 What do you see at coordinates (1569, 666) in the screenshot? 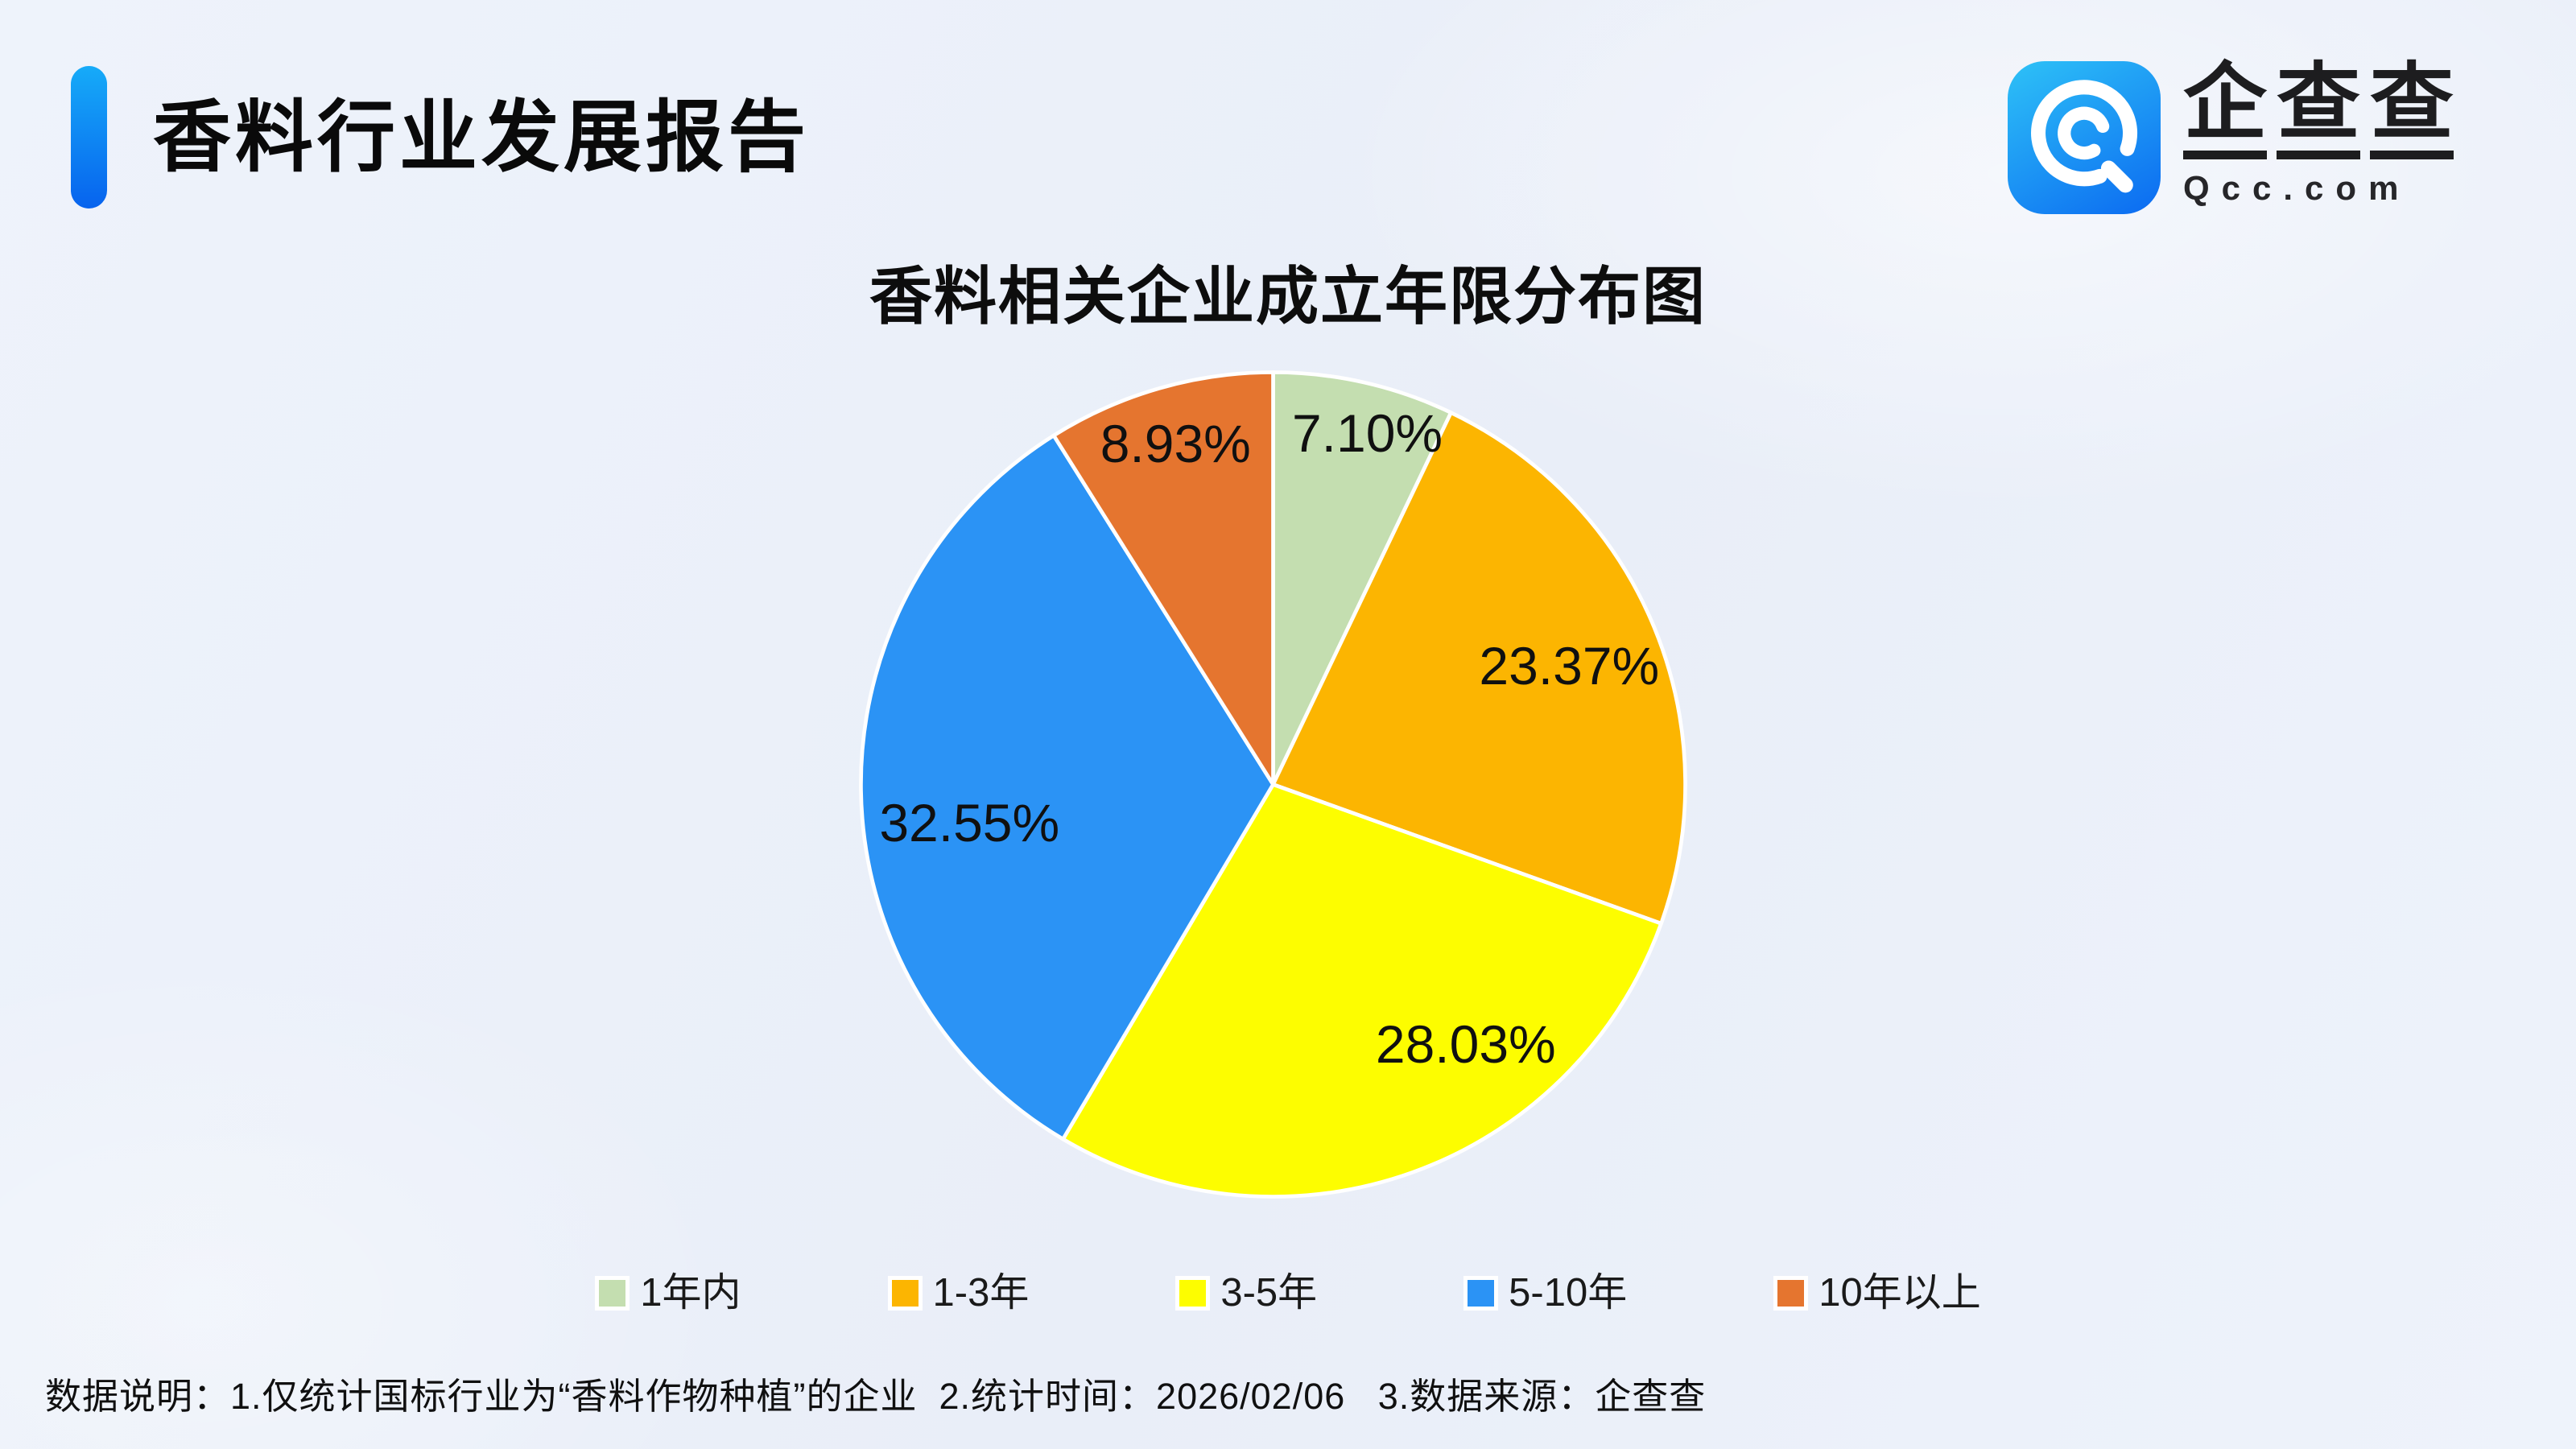
I see `pie-label-1-3年: 23.37%` at bounding box center [1569, 666].